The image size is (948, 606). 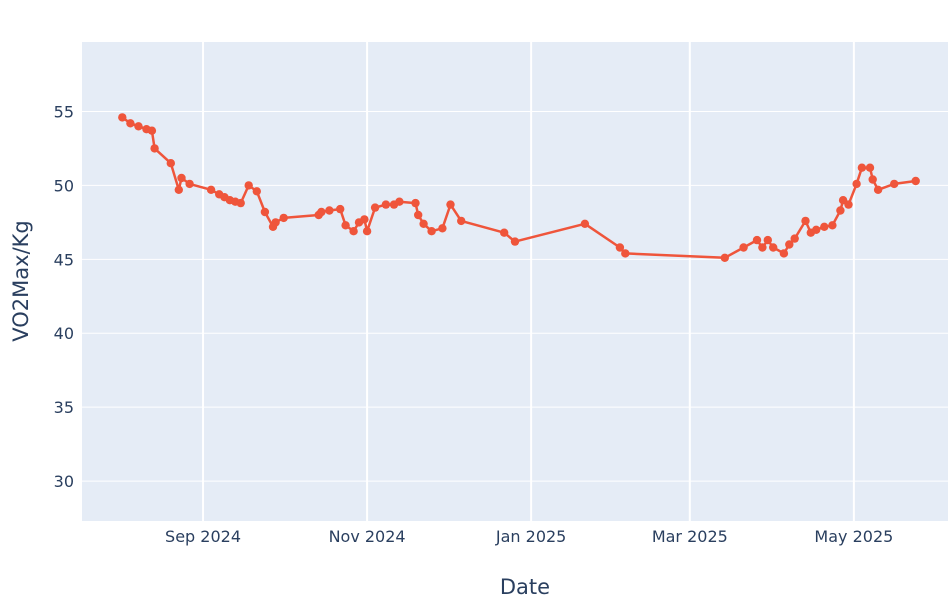 What do you see at coordinates (64, 333) in the screenshot?
I see `y-tick-label: 40` at bounding box center [64, 333].